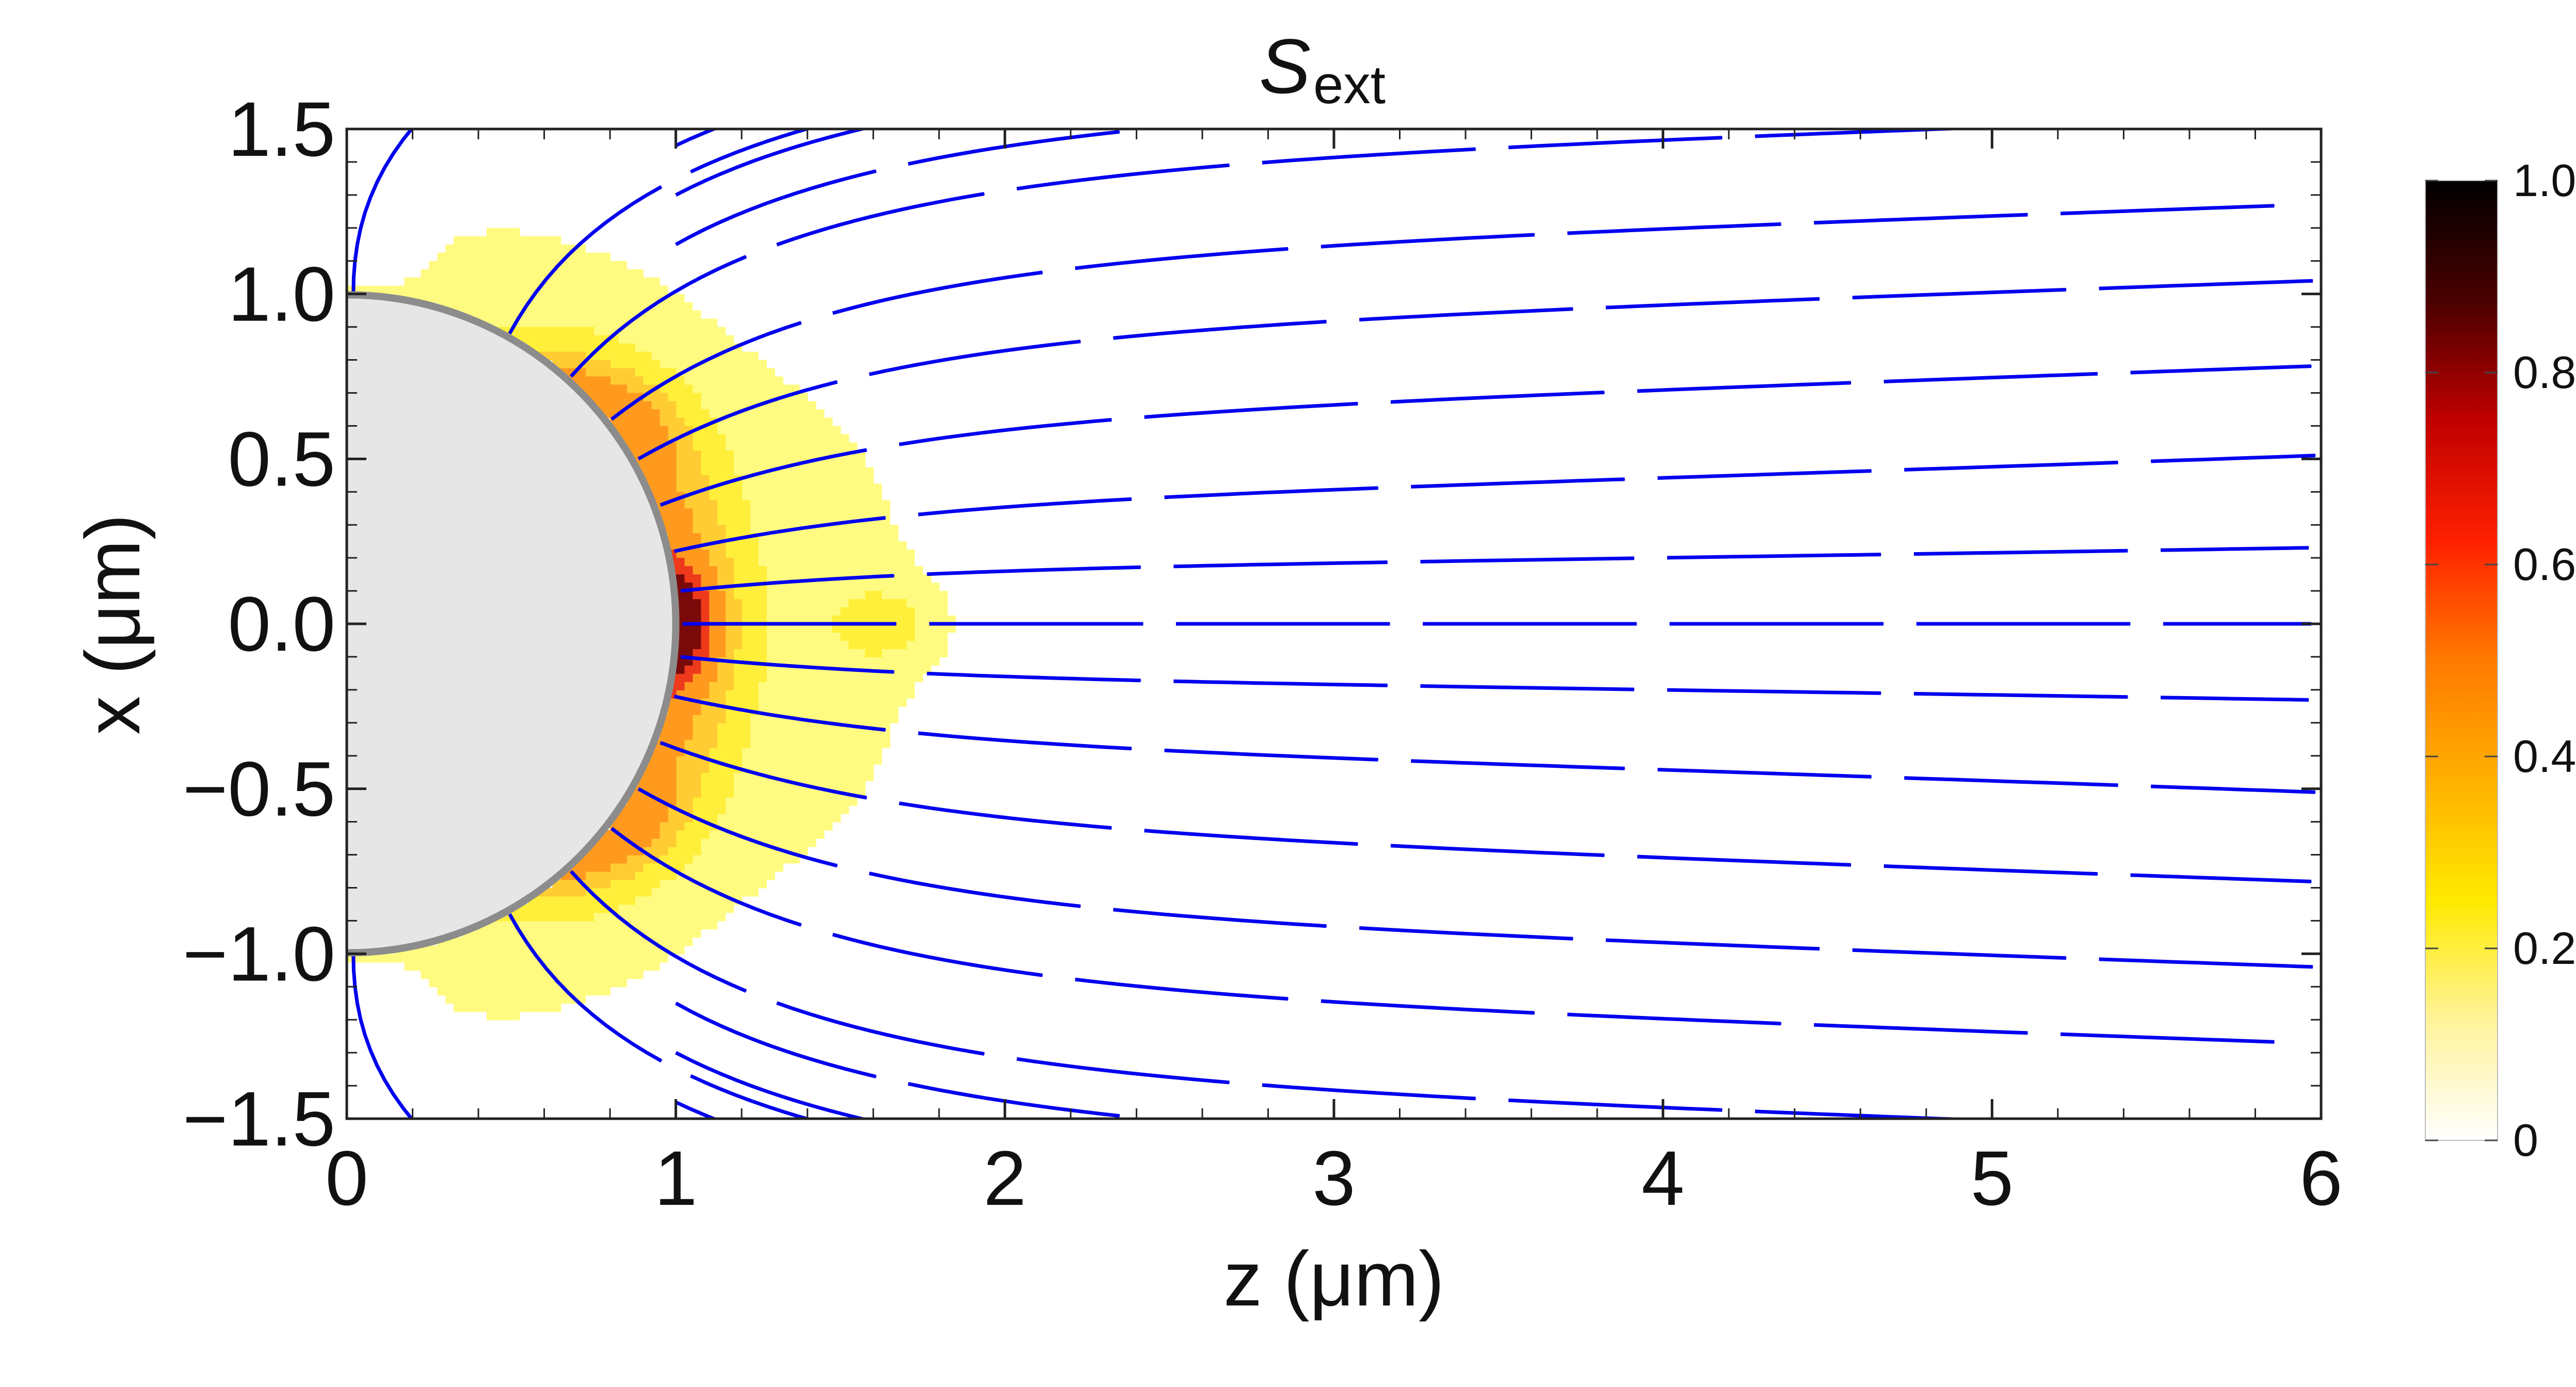 Image resolution: width=2576 pixels, height=1387 pixels. I want to click on y-tick-label: 1.5, so click(282, 129).